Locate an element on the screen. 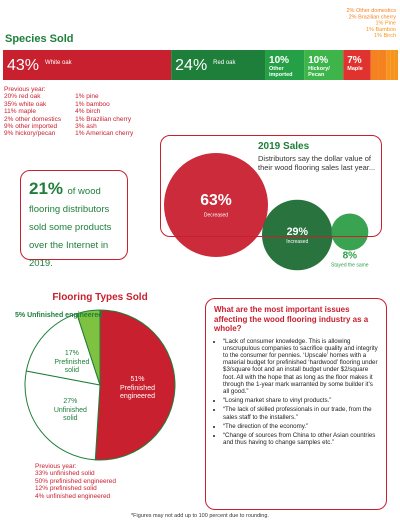 This screenshot has width=400, height=524. value-label: 8% is located at coordinates (350, 256).